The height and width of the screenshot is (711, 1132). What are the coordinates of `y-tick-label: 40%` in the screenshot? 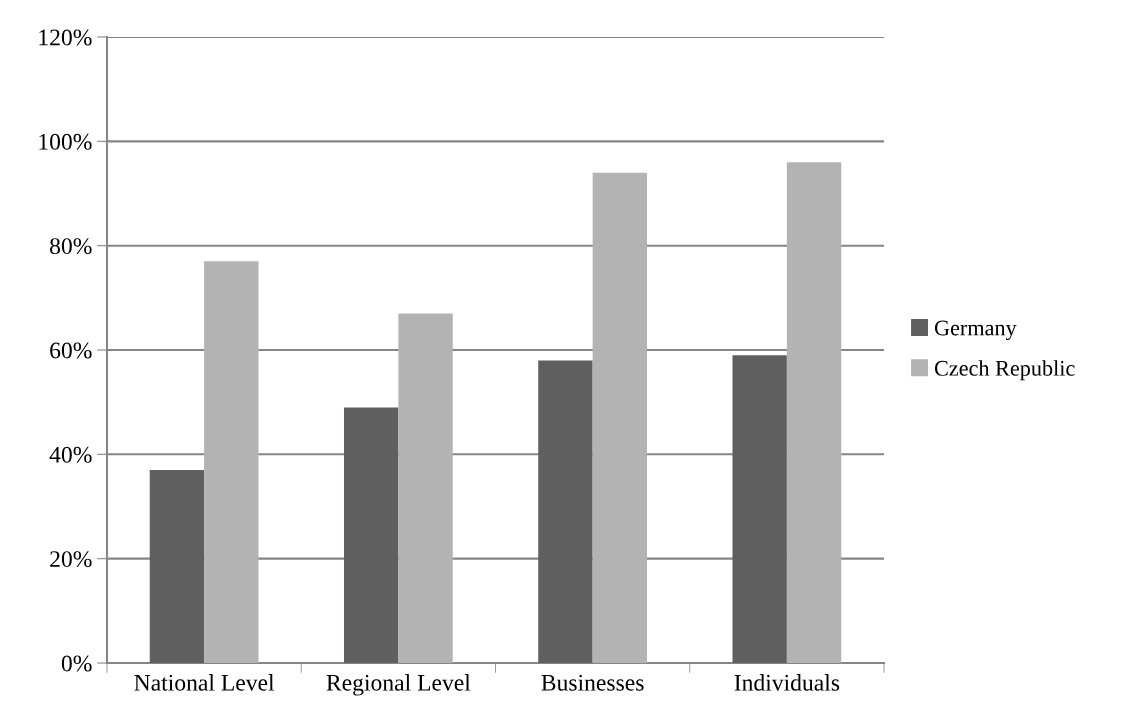 It's located at (70, 454).